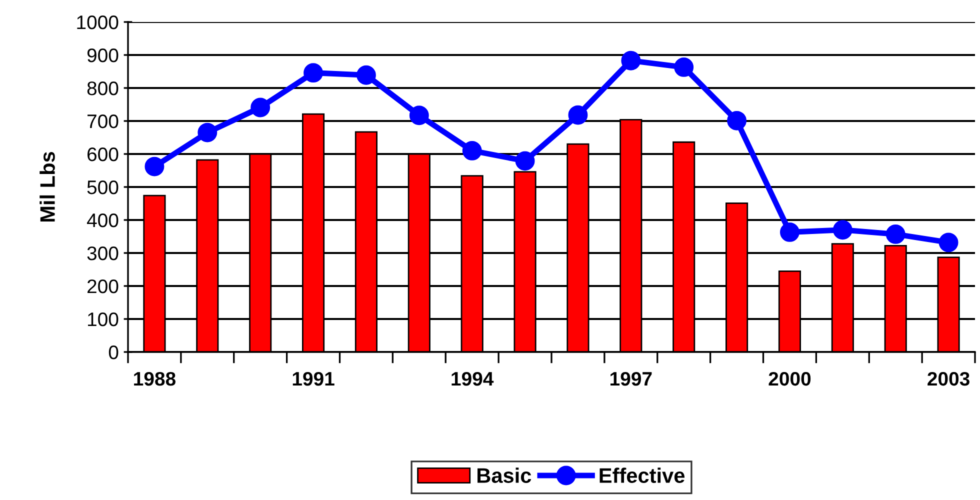 This screenshot has width=980, height=500. What do you see at coordinates (103, 121) in the screenshot?
I see `y-tick-label: 700` at bounding box center [103, 121].